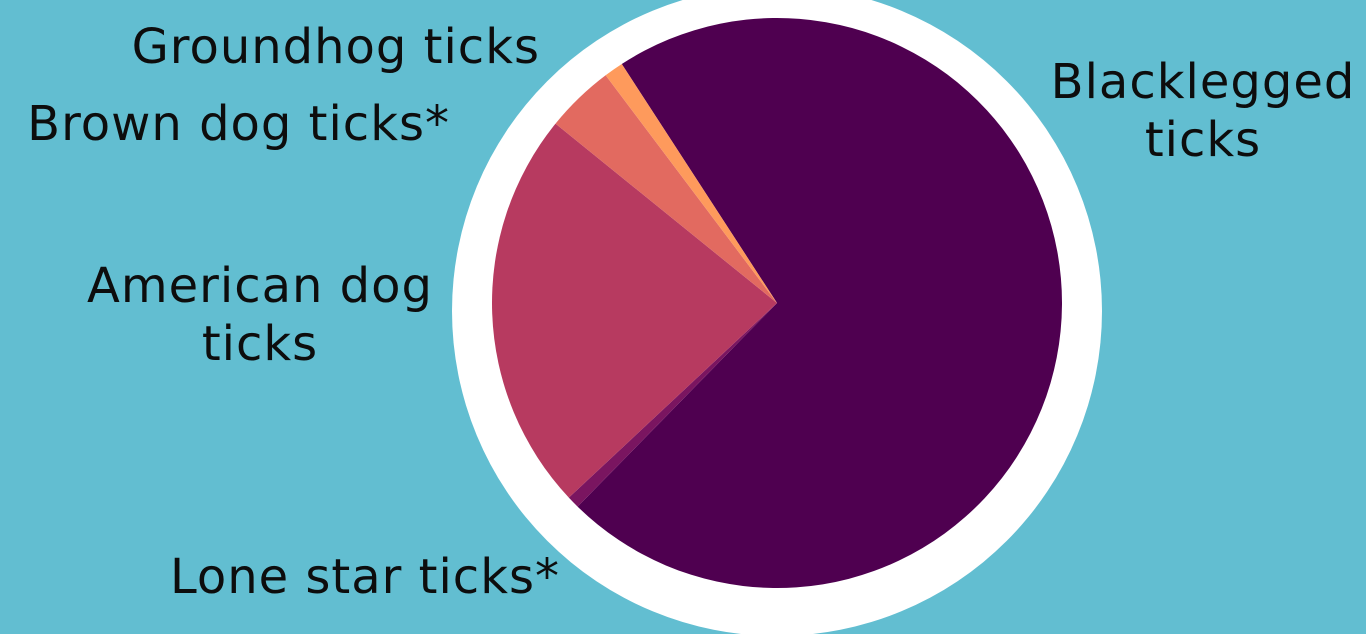 The height and width of the screenshot is (634, 1366). What do you see at coordinates (691, 183) in the screenshot?
I see `pie-slice-groundhog-ticks` at bounding box center [691, 183].